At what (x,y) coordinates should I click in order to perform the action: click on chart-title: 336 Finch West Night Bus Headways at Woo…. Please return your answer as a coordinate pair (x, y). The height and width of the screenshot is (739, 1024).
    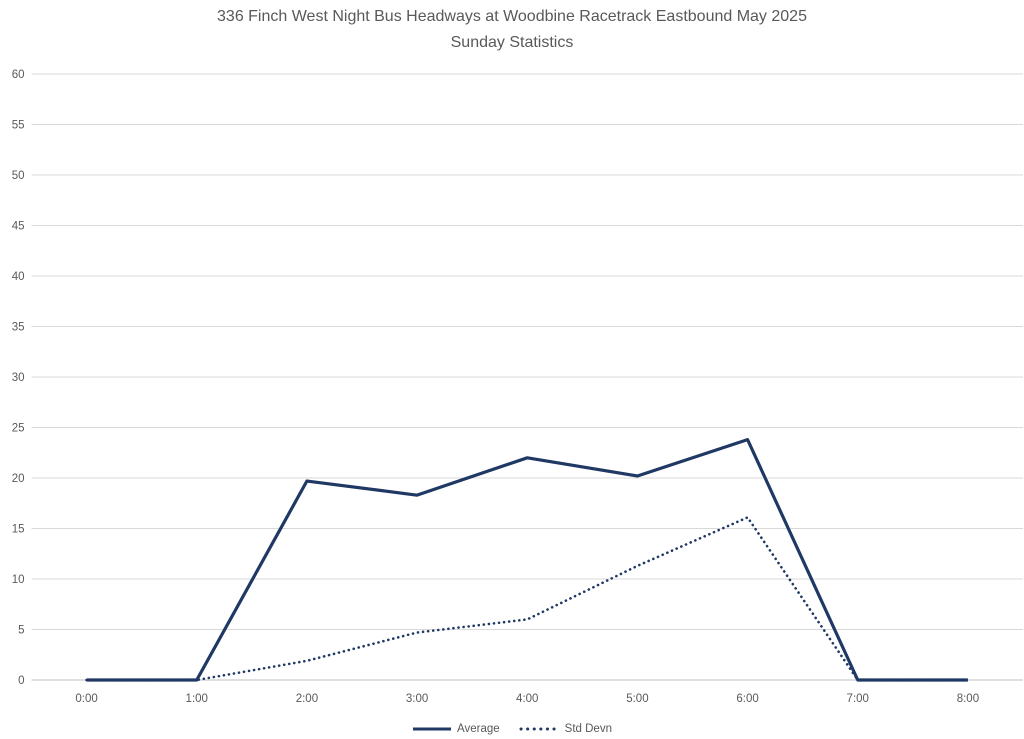
    Looking at the image, I should click on (512, 16).